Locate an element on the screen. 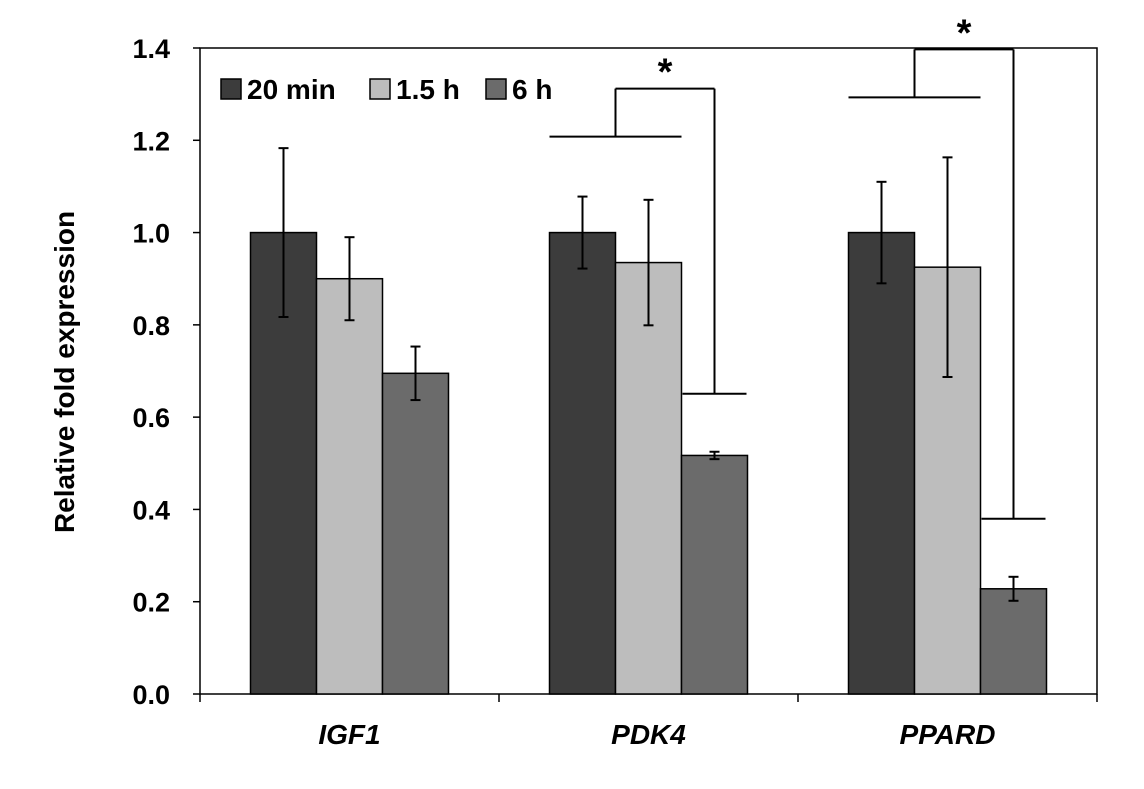 This screenshot has height=789, width=1144. y-tick-label: 0.0 is located at coordinates (151, 695).